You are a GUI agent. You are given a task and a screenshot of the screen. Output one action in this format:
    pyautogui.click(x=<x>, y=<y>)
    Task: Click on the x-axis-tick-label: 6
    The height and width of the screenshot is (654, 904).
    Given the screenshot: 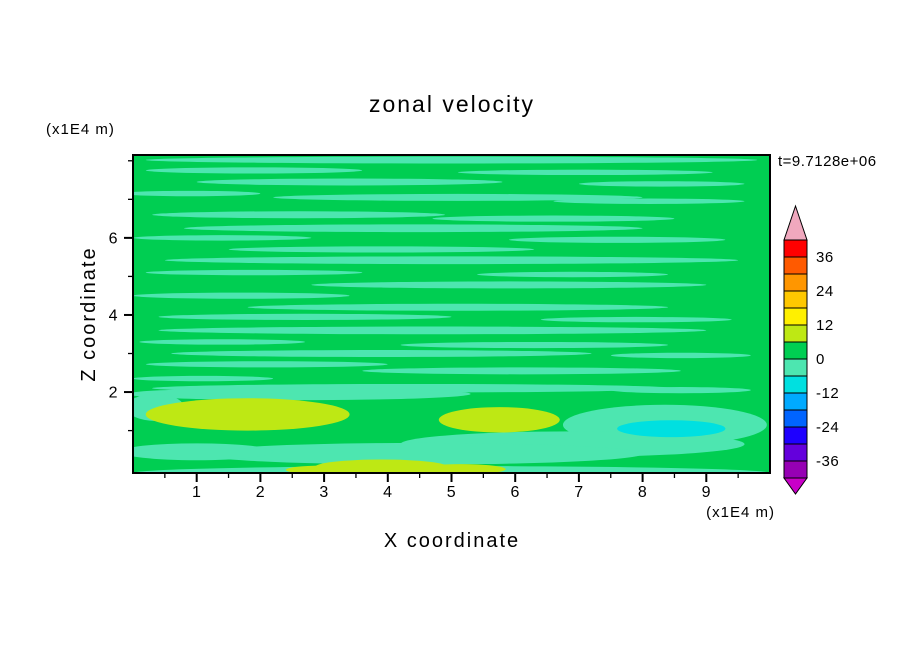 What is the action you would take?
    pyautogui.click(x=514, y=492)
    